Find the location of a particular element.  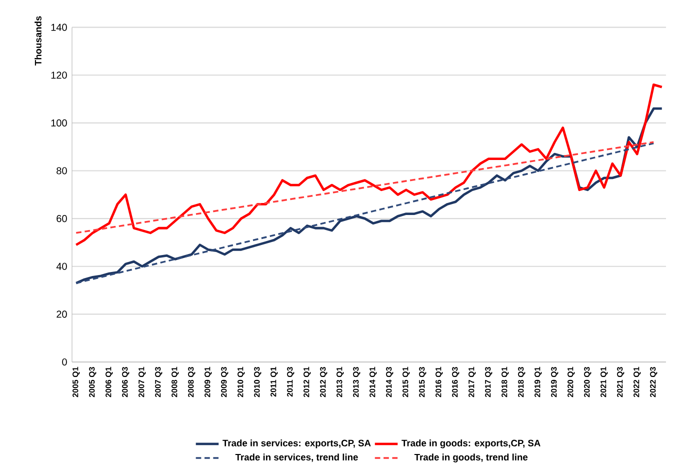

x-tick-label: 2020 Q3 is located at coordinates (588, 382).